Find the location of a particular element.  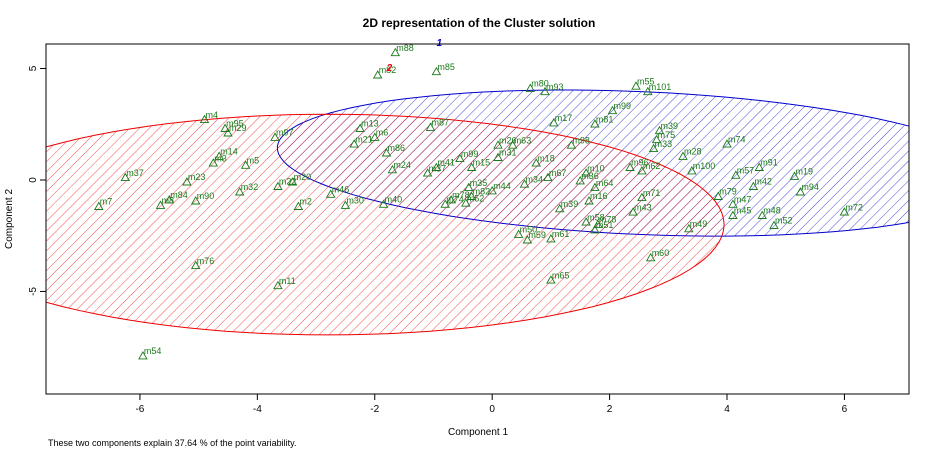

point-m4: m4 is located at coordinates (209, 117).